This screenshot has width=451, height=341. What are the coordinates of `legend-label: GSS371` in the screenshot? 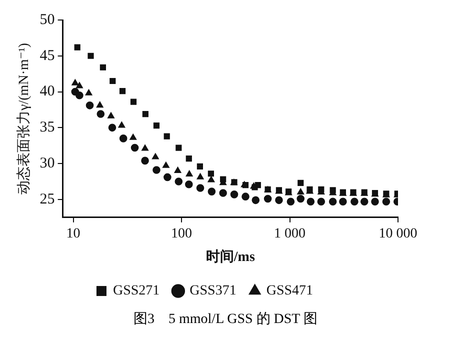 It's located at (213, 291).